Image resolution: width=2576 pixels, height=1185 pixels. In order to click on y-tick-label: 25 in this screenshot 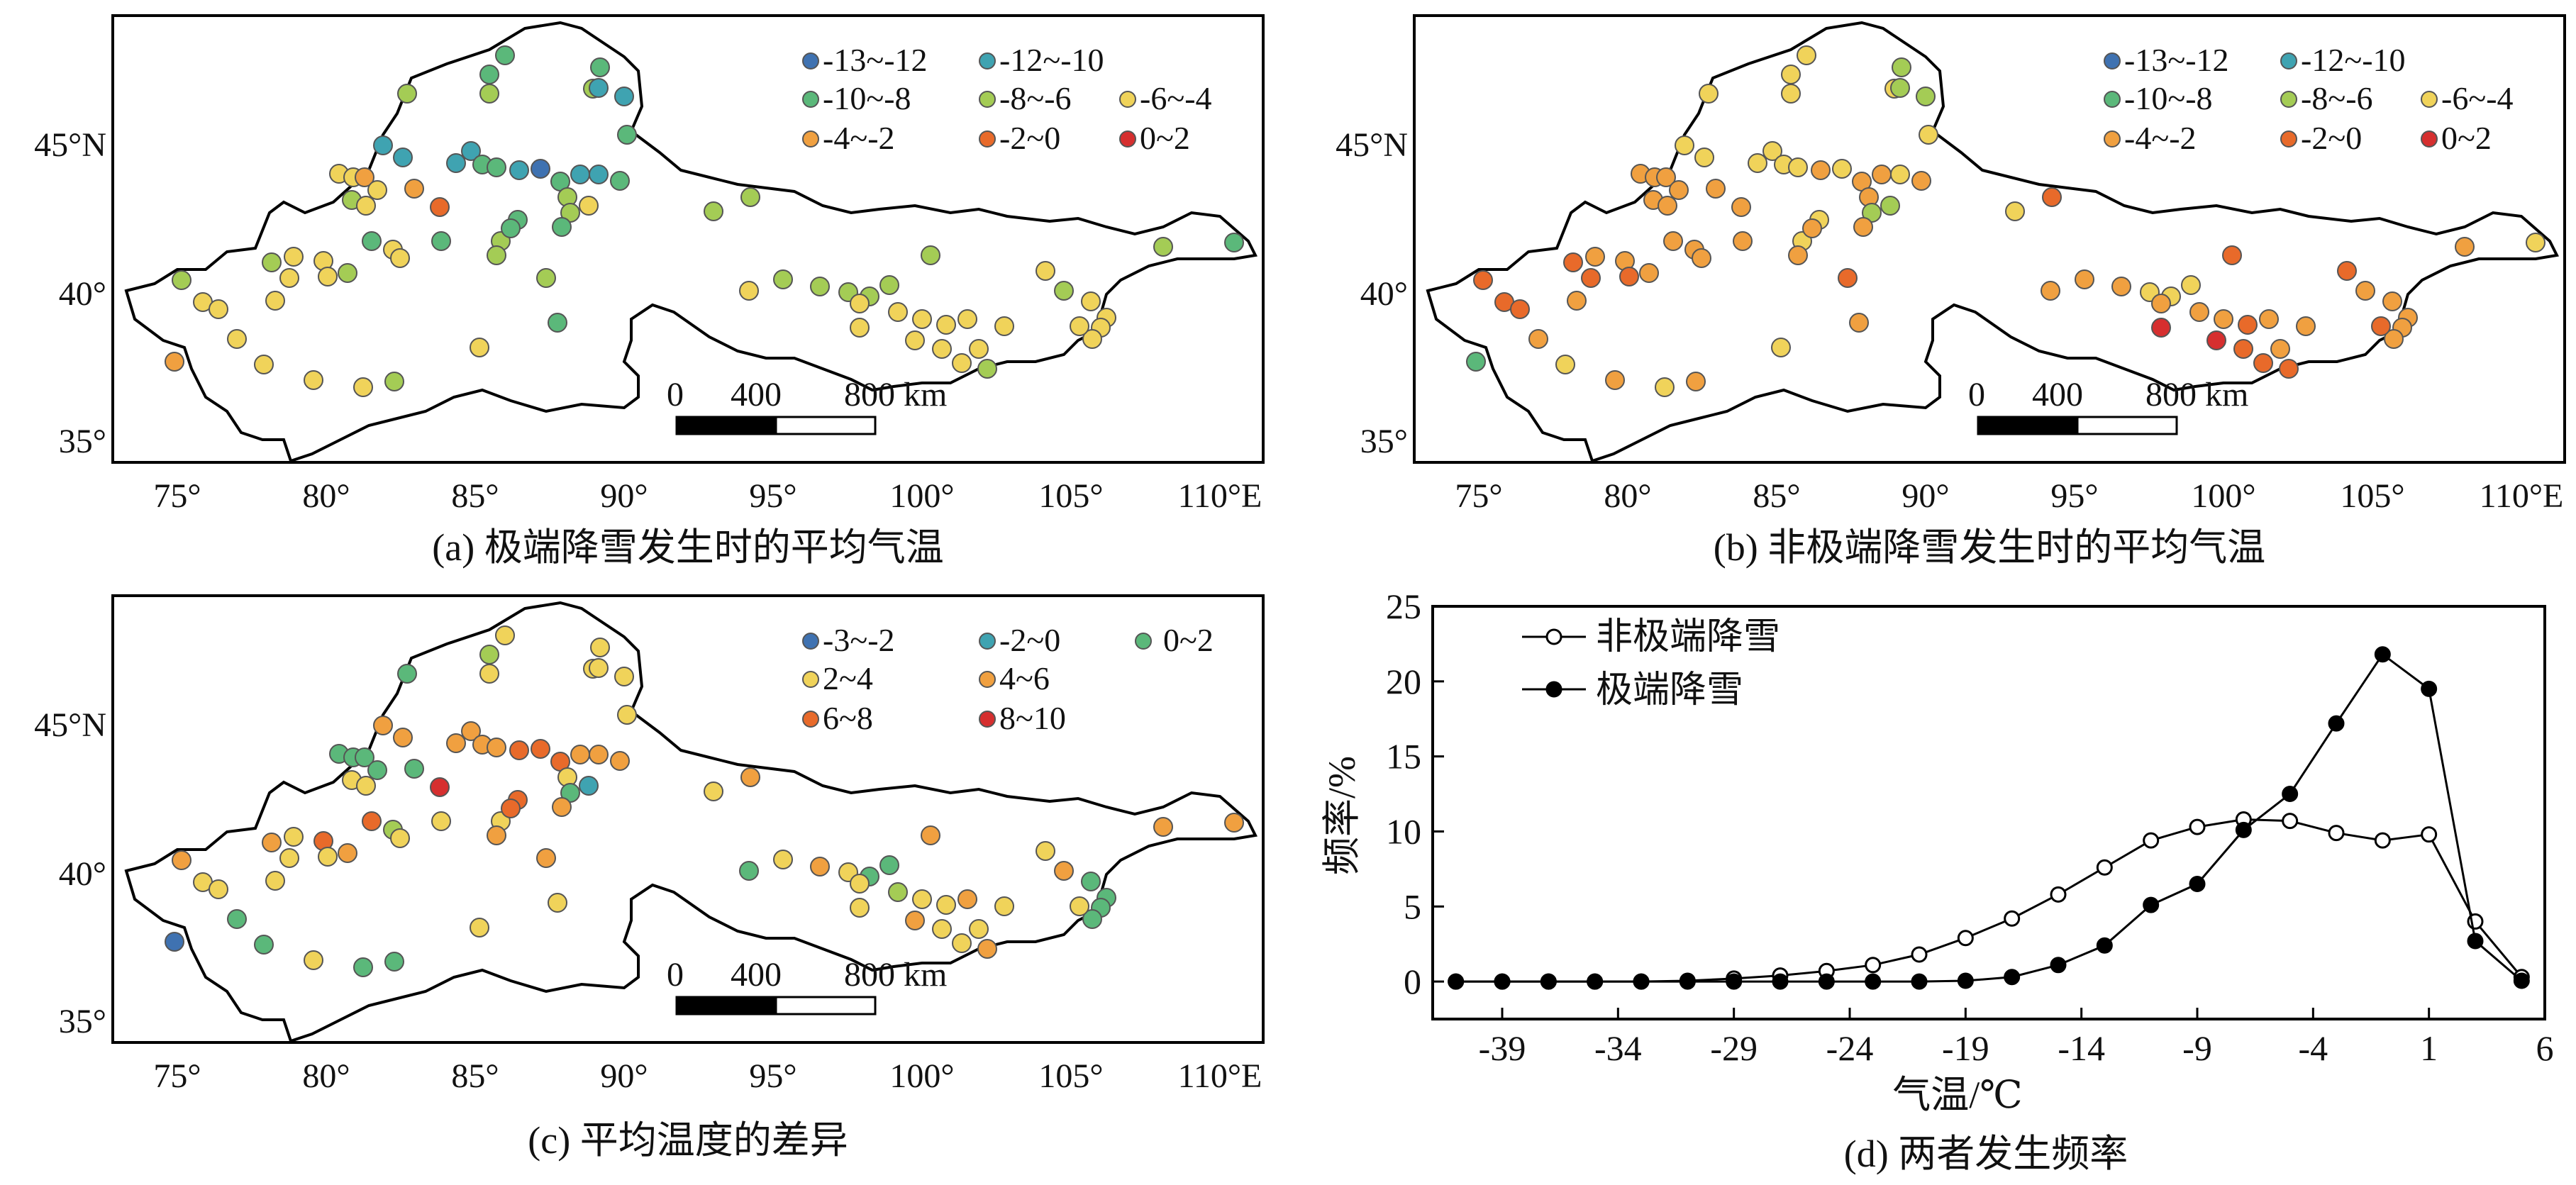, I will do `click(1403, 606)`.